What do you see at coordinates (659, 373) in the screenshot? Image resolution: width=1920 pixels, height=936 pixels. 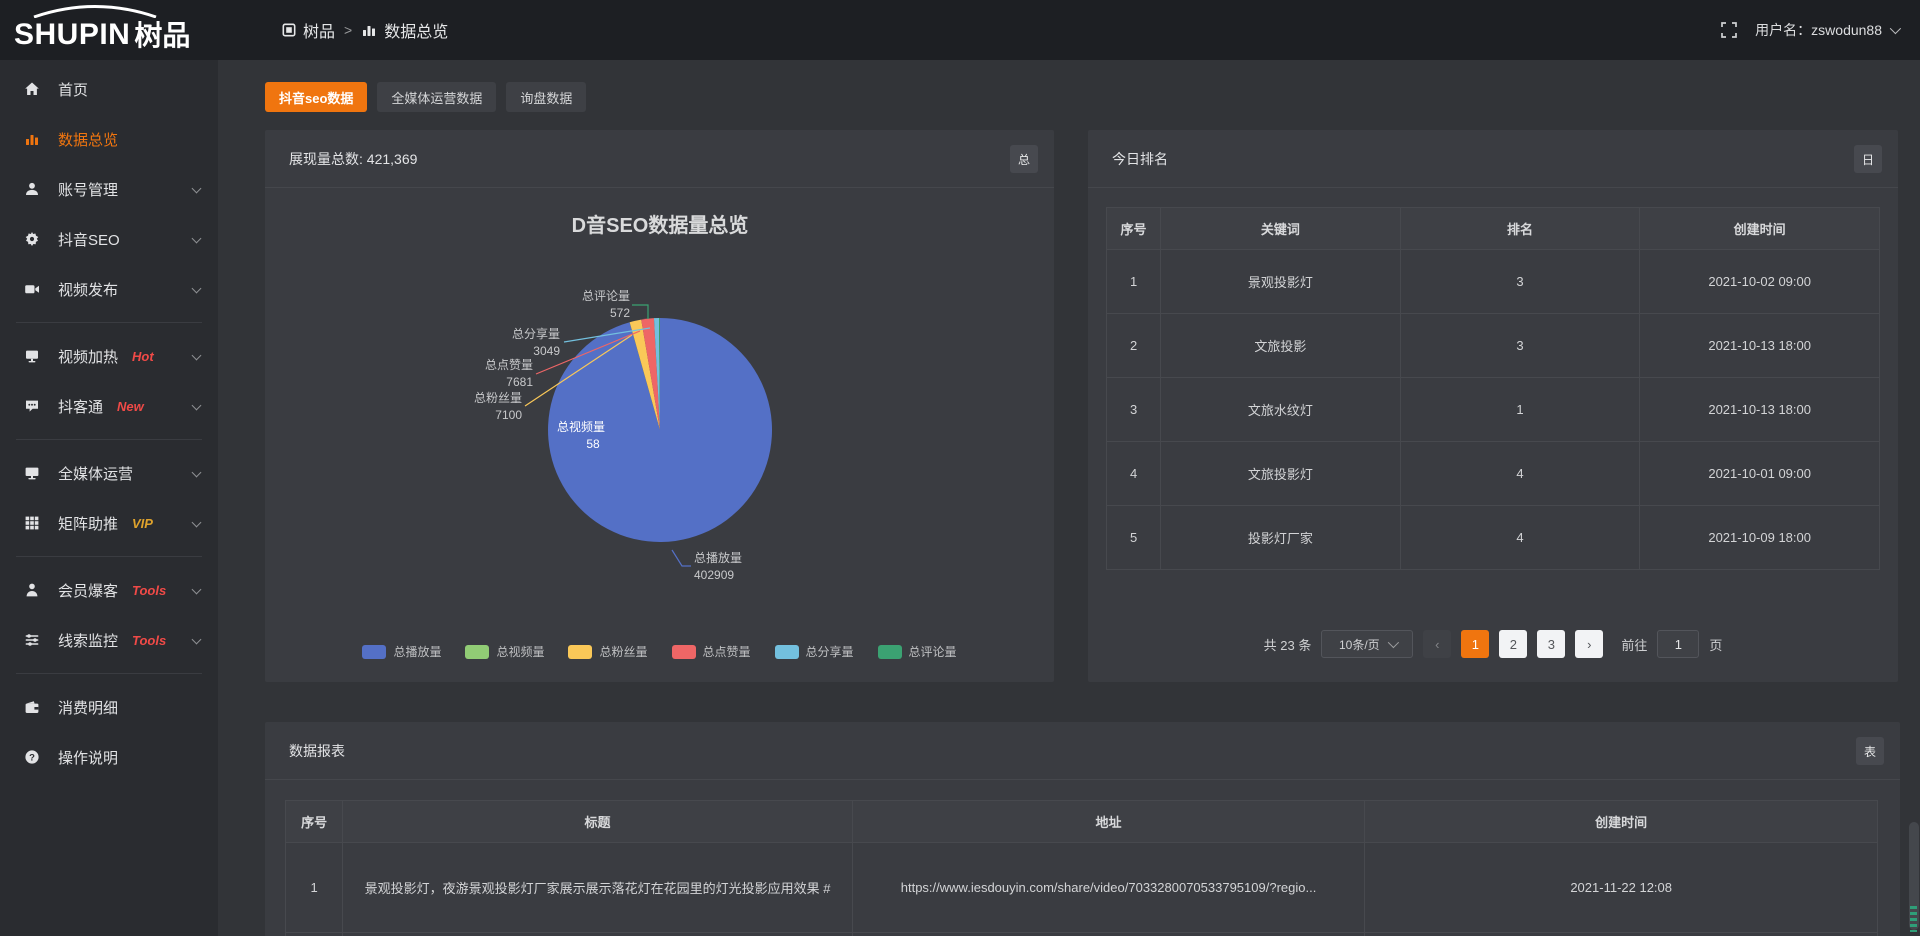 I see `pie-slice-总评论量` at bounding box center [659, 373].